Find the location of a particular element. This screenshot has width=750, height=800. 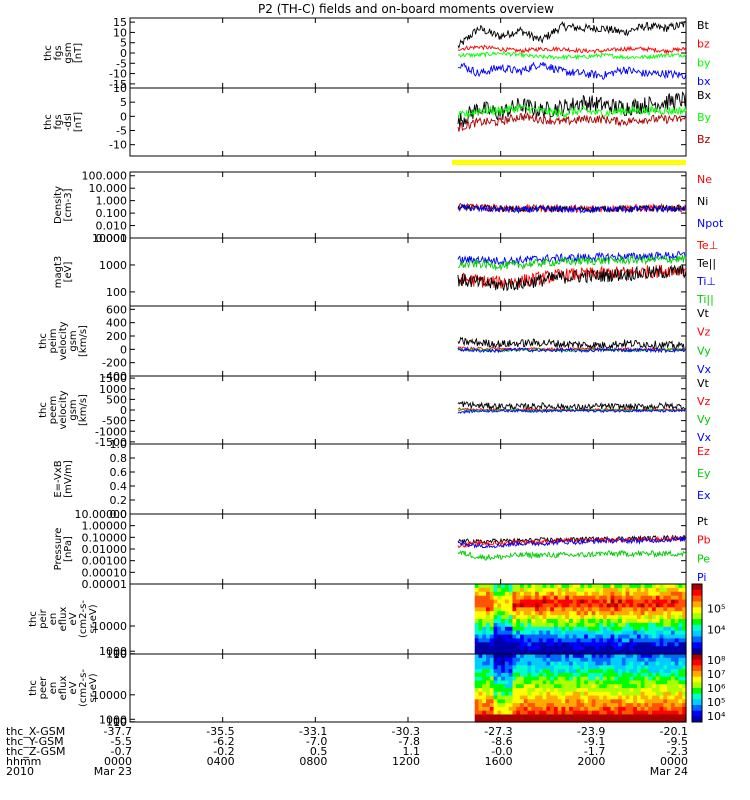

y-tick-label: -10 is located at coordinates (118, 74).